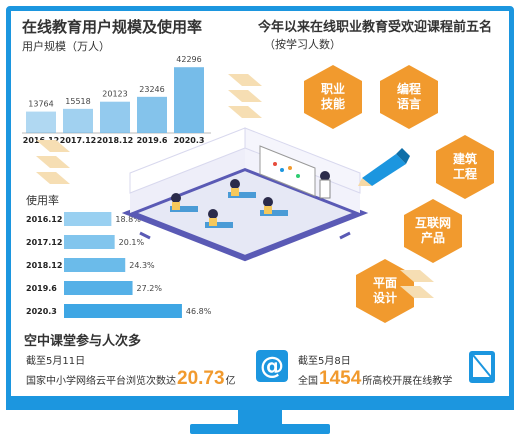  I want to click on user-scale-title: 在线教育用户规模及使用率, so click(112, 27).